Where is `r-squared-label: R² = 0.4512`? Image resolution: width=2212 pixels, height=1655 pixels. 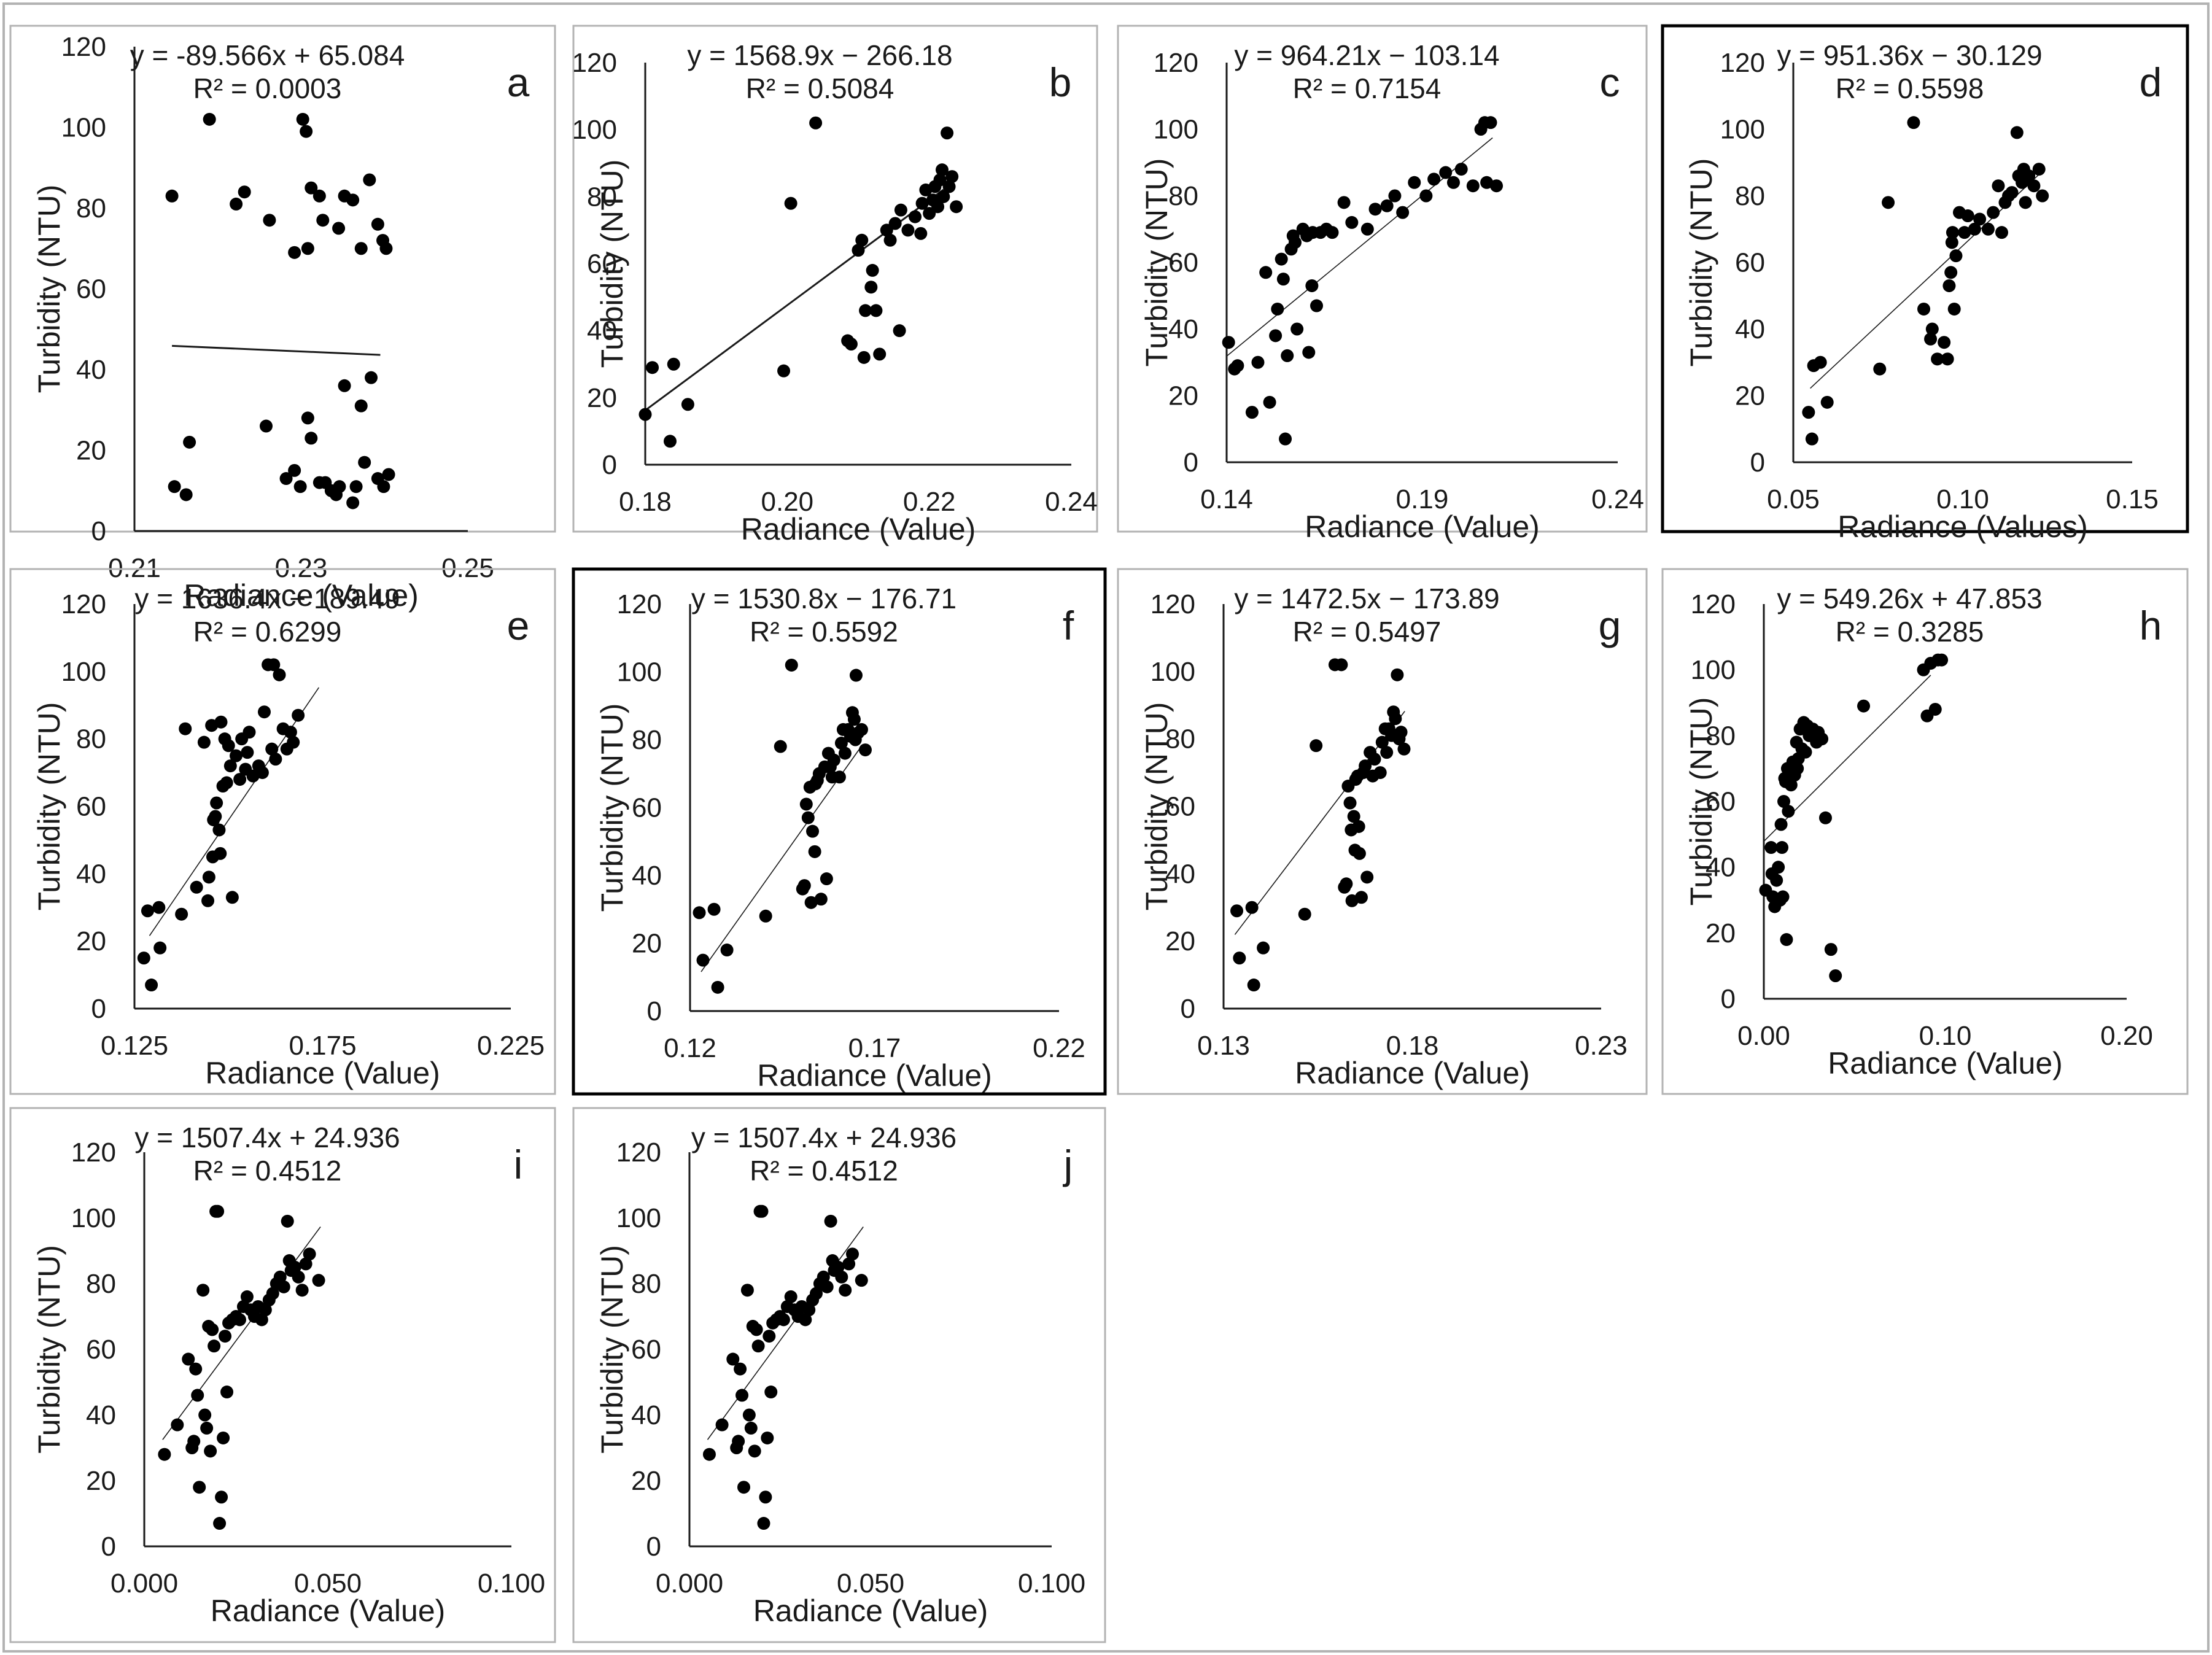
r-squared-label: R² = 0.4512 is located at coordinates (824, 1171).